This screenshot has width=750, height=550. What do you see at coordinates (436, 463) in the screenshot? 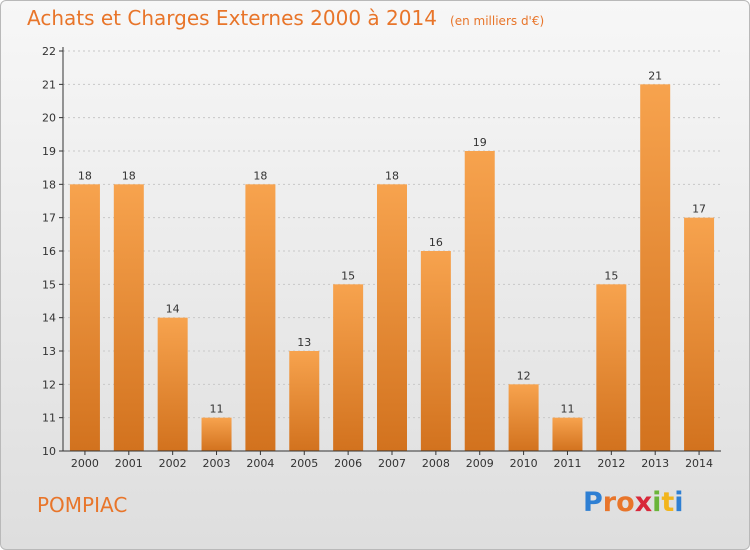
I see `x-tick-label: 2008` at bounding box center [436, 463].